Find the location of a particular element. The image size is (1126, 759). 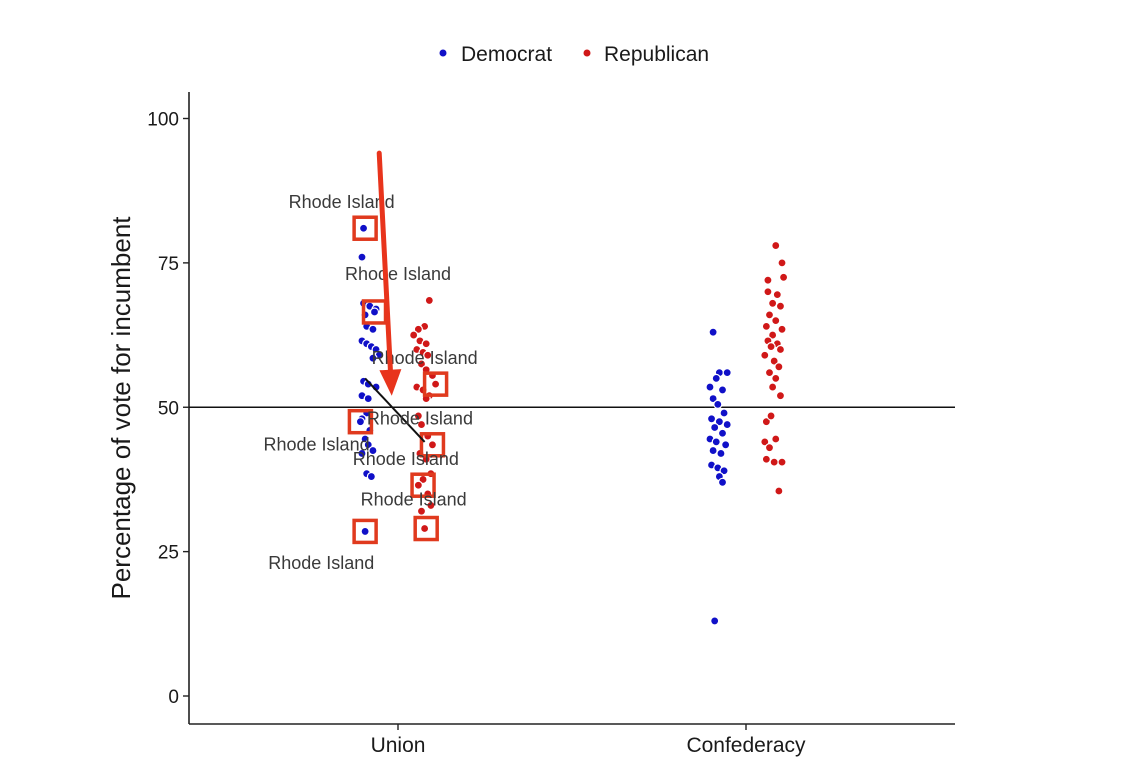

x-tick-label: Union is located at coordinates (398, 745).